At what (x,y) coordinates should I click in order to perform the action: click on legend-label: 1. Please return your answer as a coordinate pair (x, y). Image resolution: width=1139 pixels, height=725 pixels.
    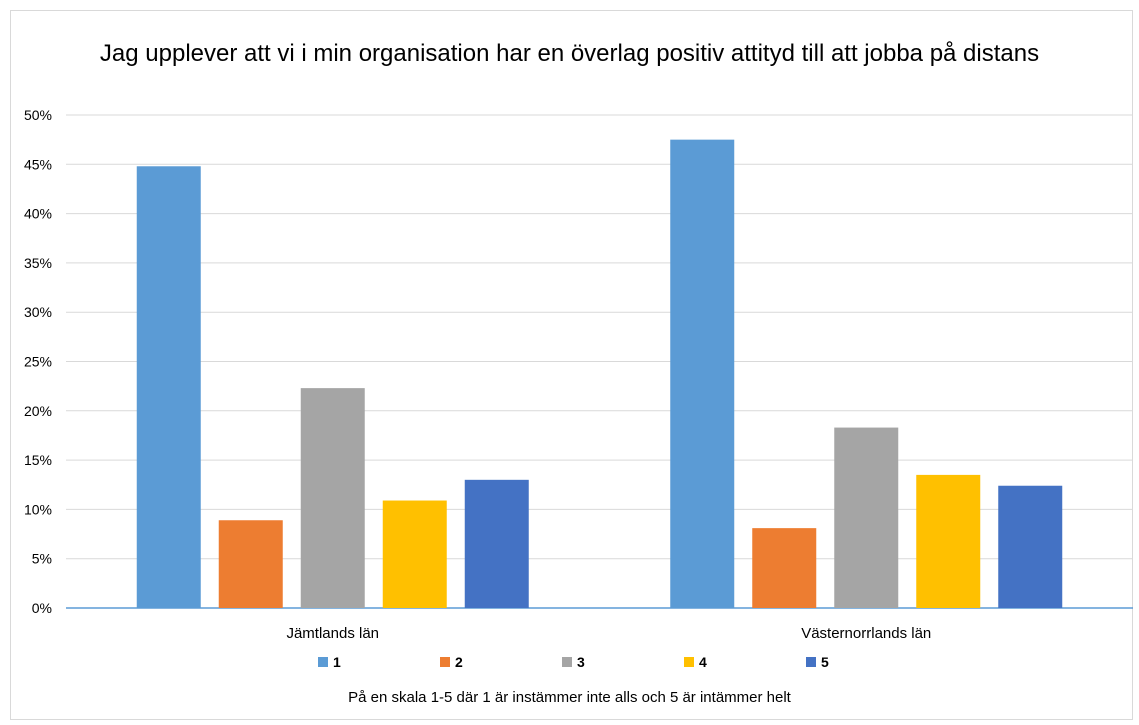
    Looking at the image, I should click on (337, 662).